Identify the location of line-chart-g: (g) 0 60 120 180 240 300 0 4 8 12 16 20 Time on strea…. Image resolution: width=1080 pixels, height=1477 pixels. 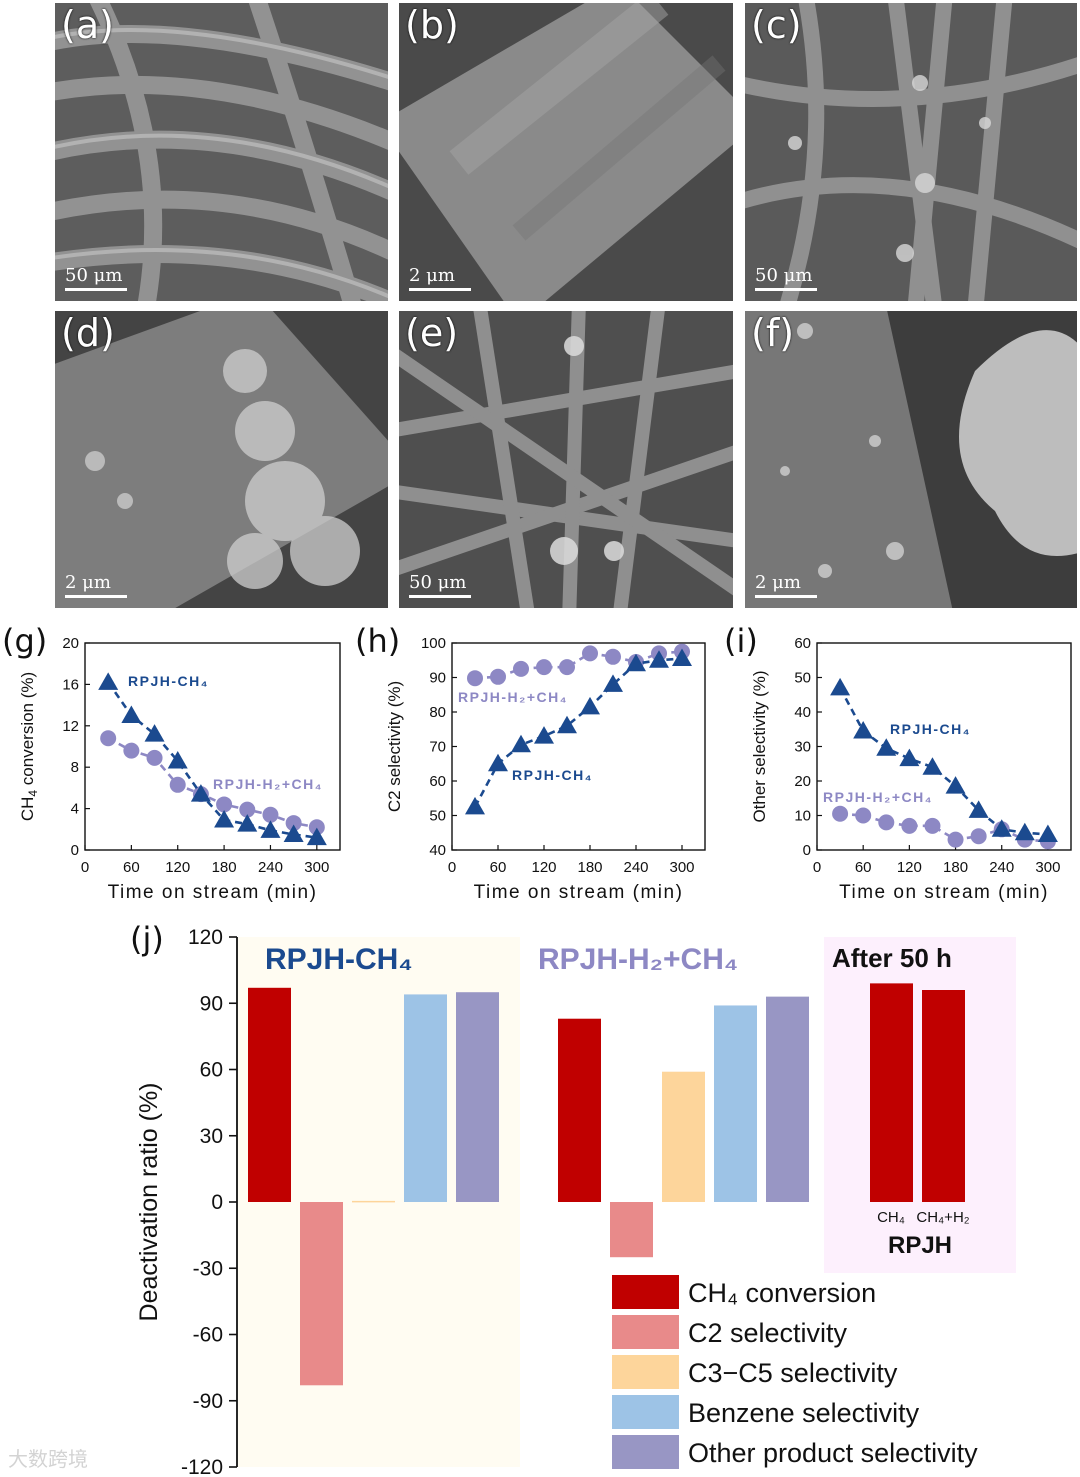
(171, 762).